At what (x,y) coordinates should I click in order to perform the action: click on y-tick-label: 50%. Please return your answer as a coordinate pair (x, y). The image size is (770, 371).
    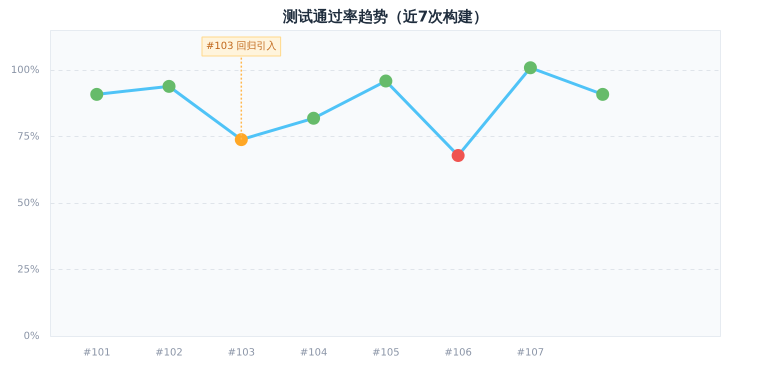
    Looking at the image, I should click on (28, 203).